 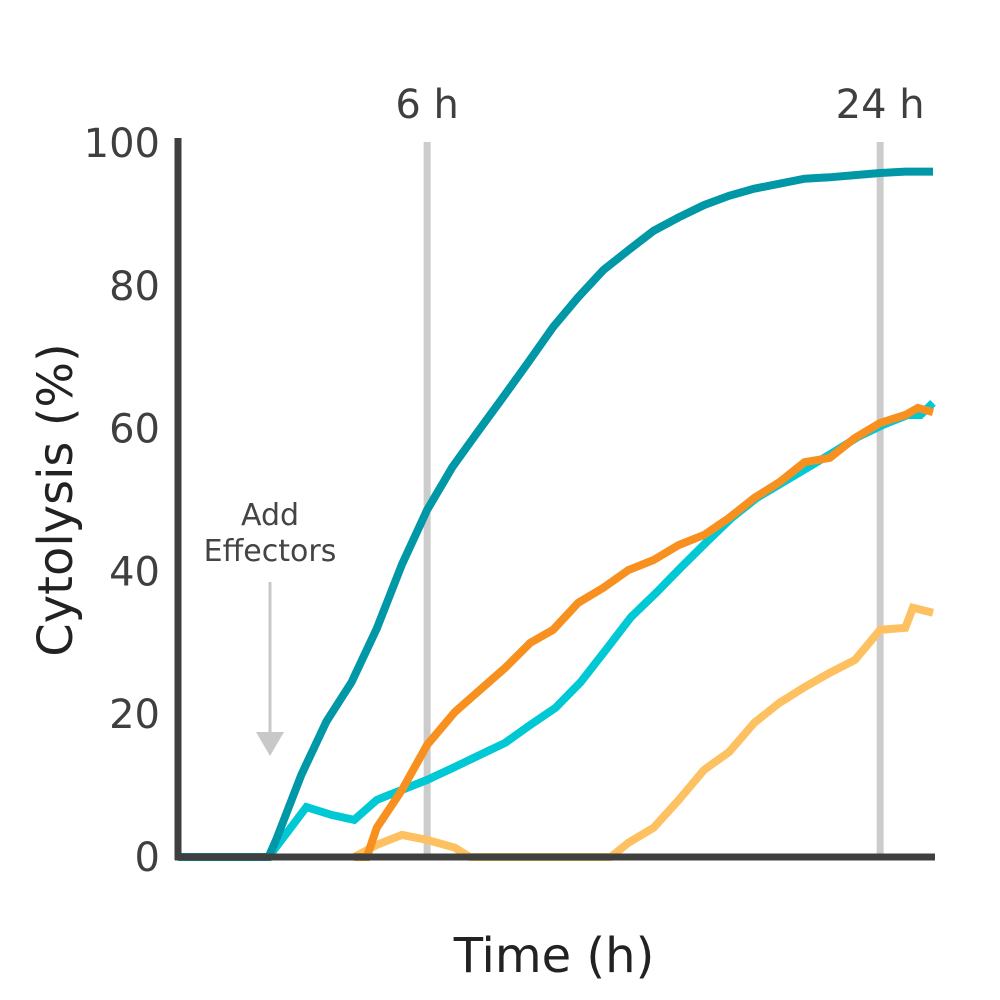 I want to click on y-tick-label: 100, so click(x=122, y=144).